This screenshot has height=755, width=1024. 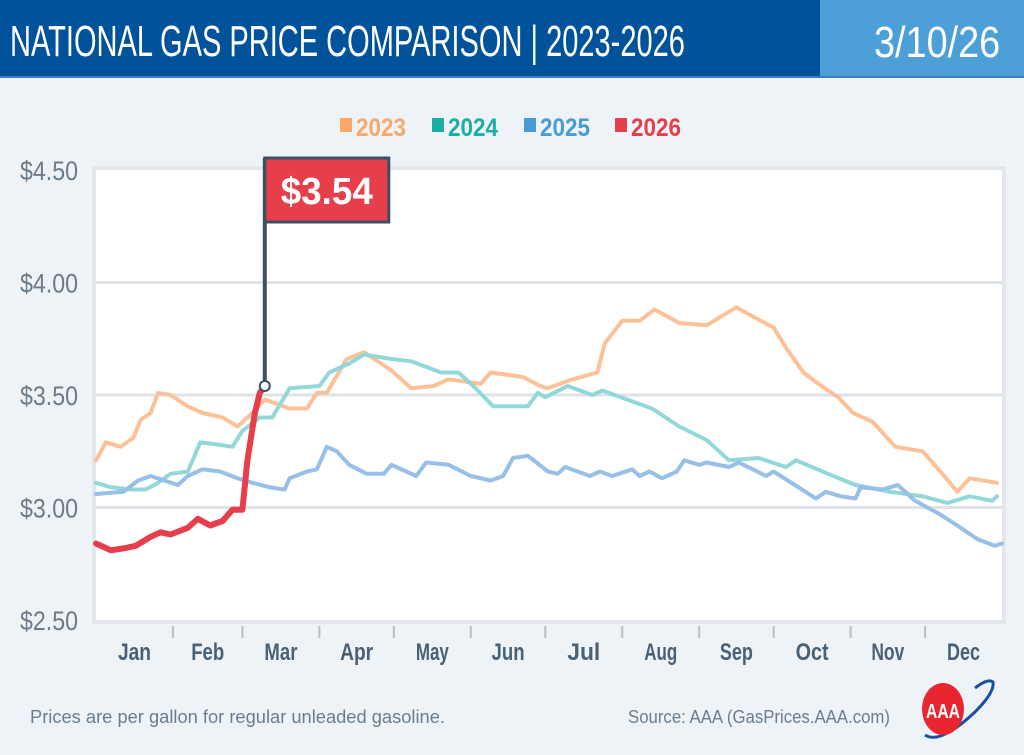 What do you see at coordinates (207, 652) in the screenshot?
I see `x-tick-label: Feb` at bounding box center [207, 652].